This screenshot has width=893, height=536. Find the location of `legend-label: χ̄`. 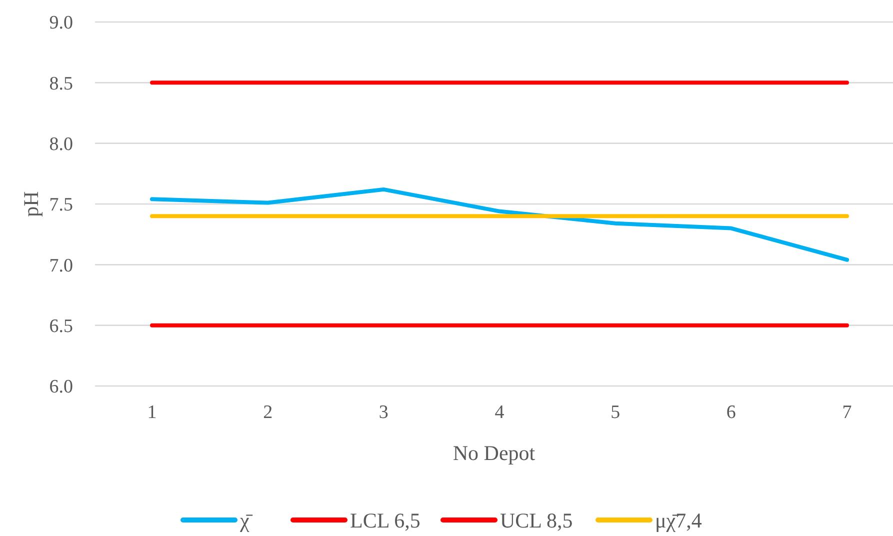

legend-label: χ̄ is located at coordinates (246, 520).